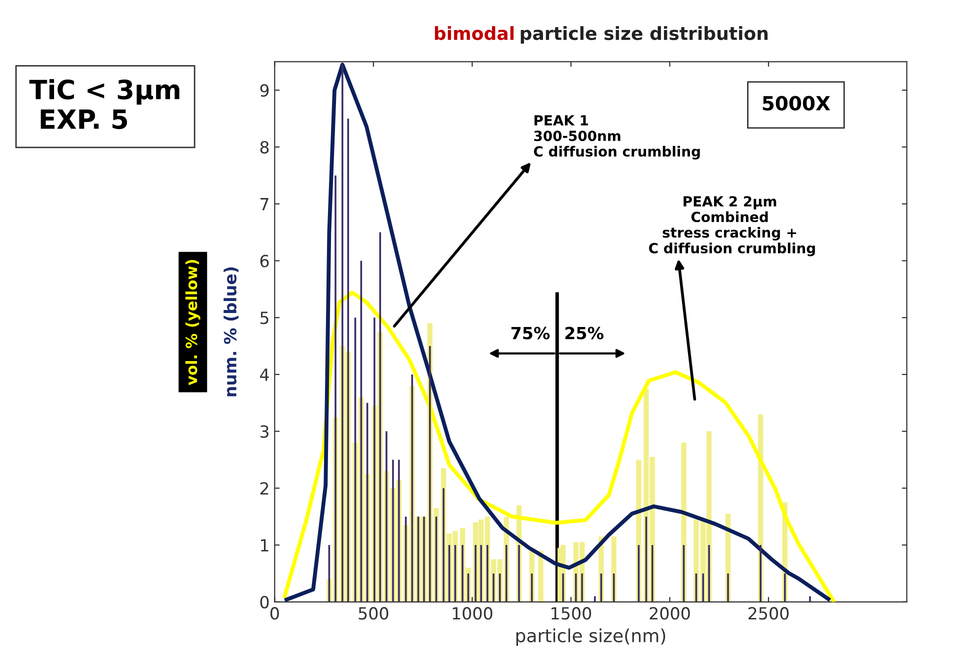 The width and height of the screenshot is (974, 671). What do you see at coordinates (264, 204) in the screenshot?
I see `y-tick-label: 7` at bounding box center [264, 204].